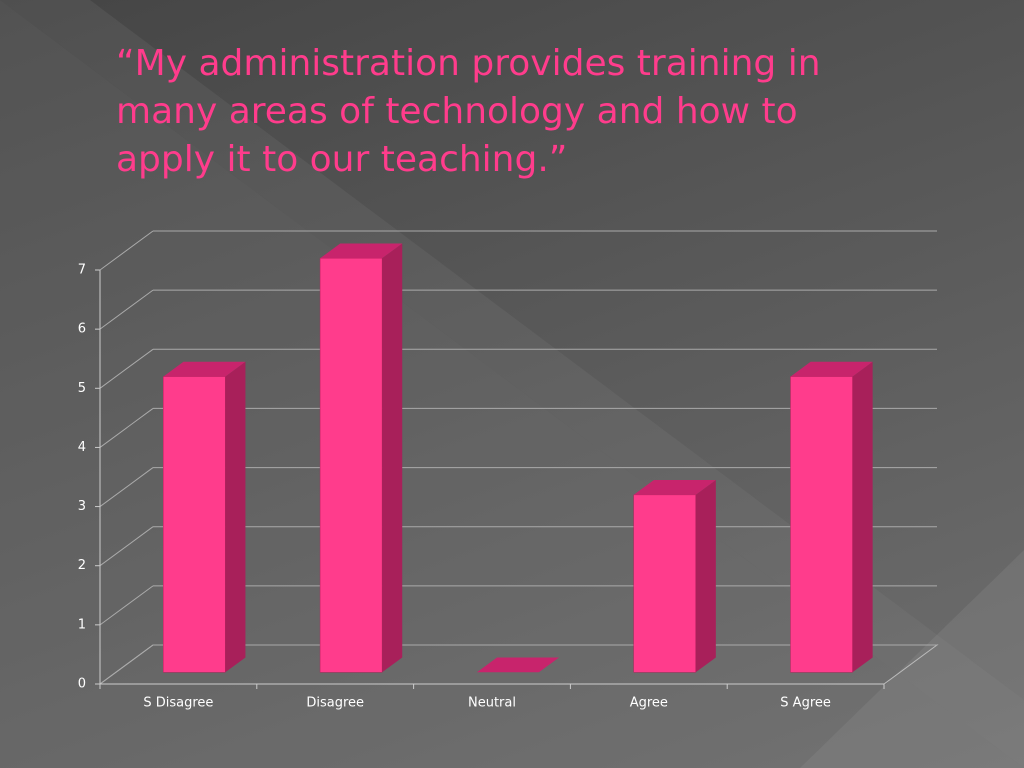 The image size is (1024, 768). I want to click on y-tick-label: 3, so click(82, 506).